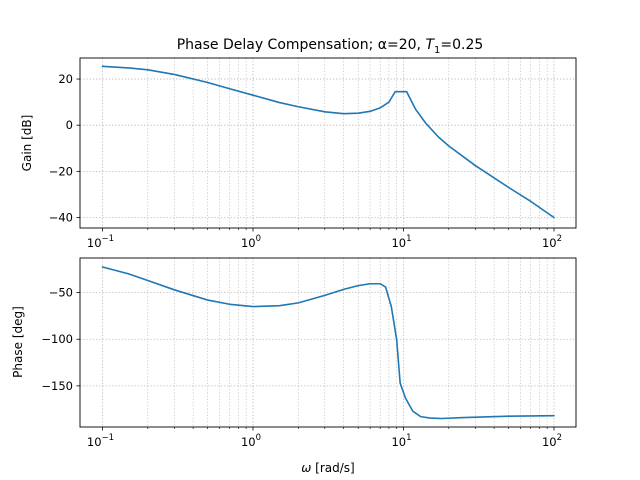  I want to click on phase-x-tick-label: 10⁰, so click(251, 441).